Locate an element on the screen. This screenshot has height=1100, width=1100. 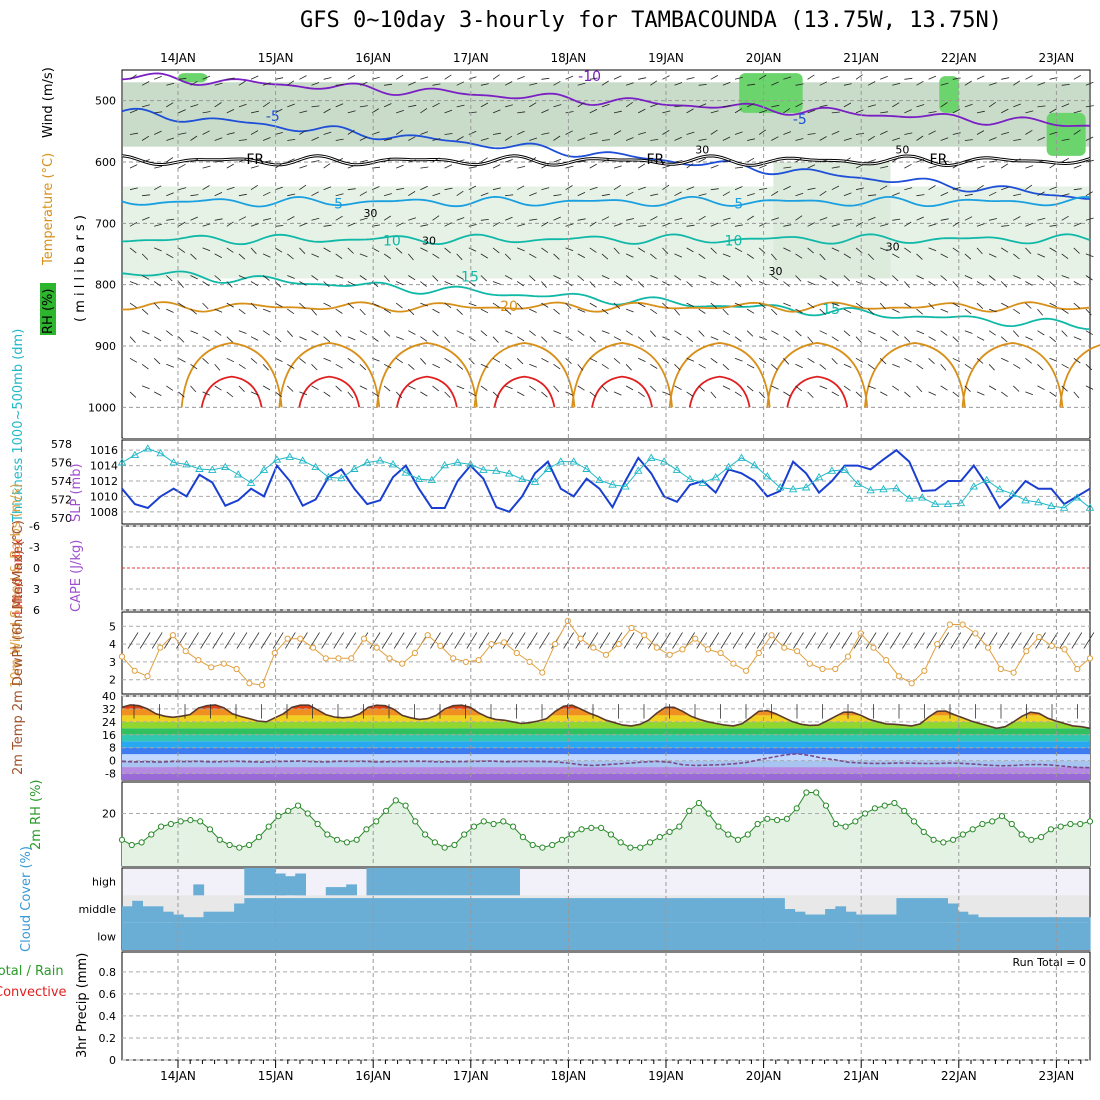
legend-total: Total is located at coordinates (11, 971).